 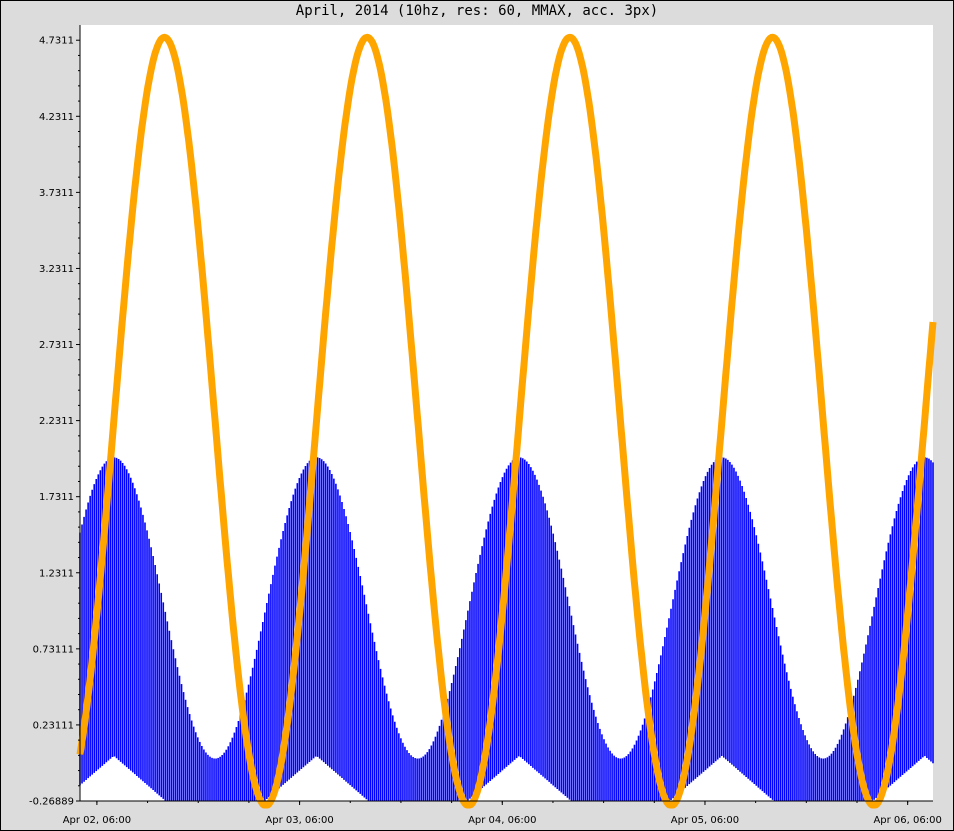 I want to click on x-tick-label: Apr 06, 06:00, so click(x=907, y=820).